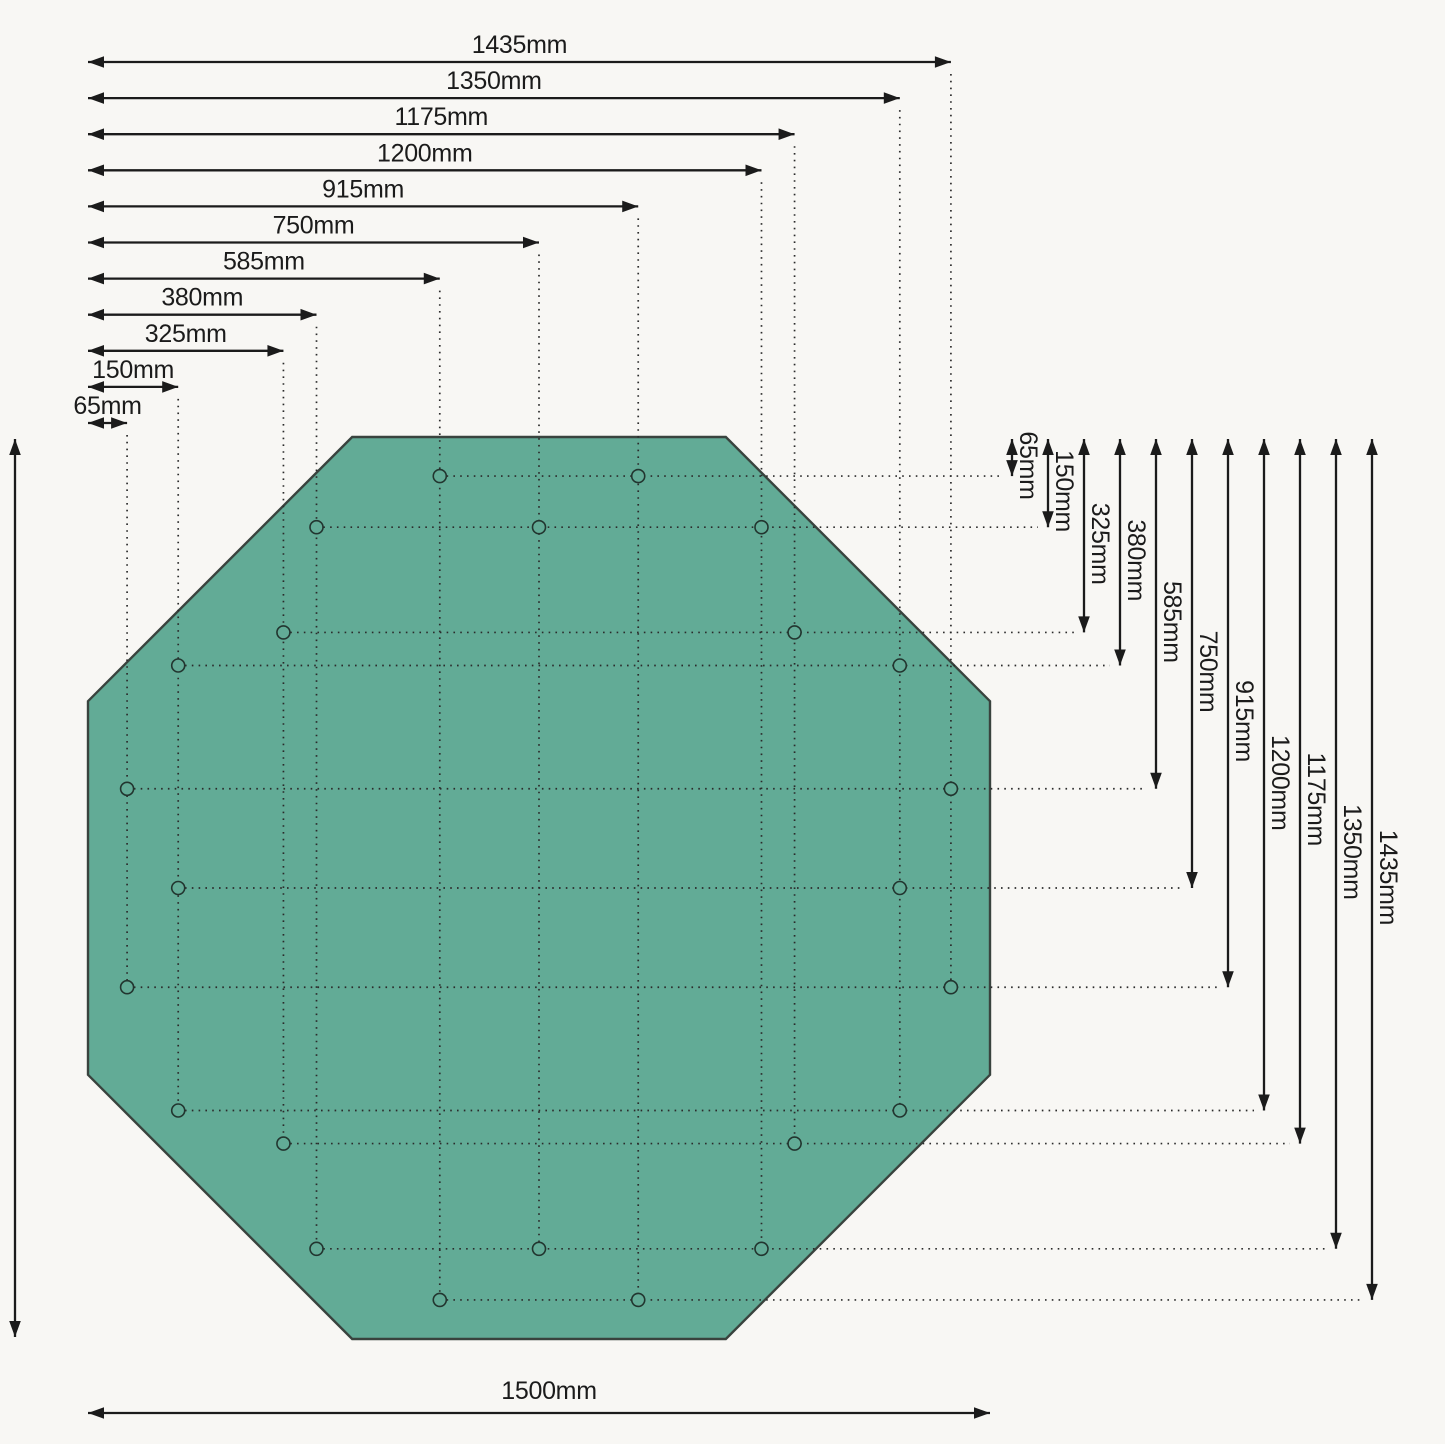 The width and height of the screenshot is (1445, 1444). Describe the element at coordinates (1100, 544) in the screenshot. I see `dimension-label-right: 325mm` at that location.